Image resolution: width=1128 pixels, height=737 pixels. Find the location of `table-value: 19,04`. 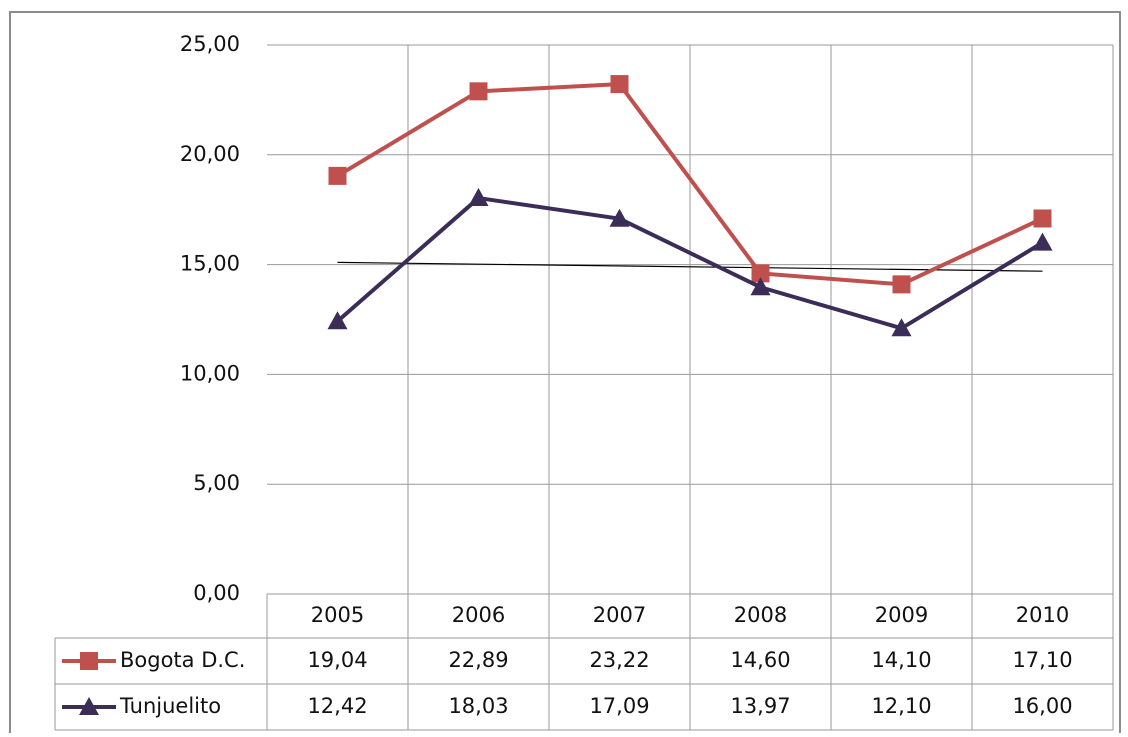

table-value: 19,04 is located at coordinates (337, 660).